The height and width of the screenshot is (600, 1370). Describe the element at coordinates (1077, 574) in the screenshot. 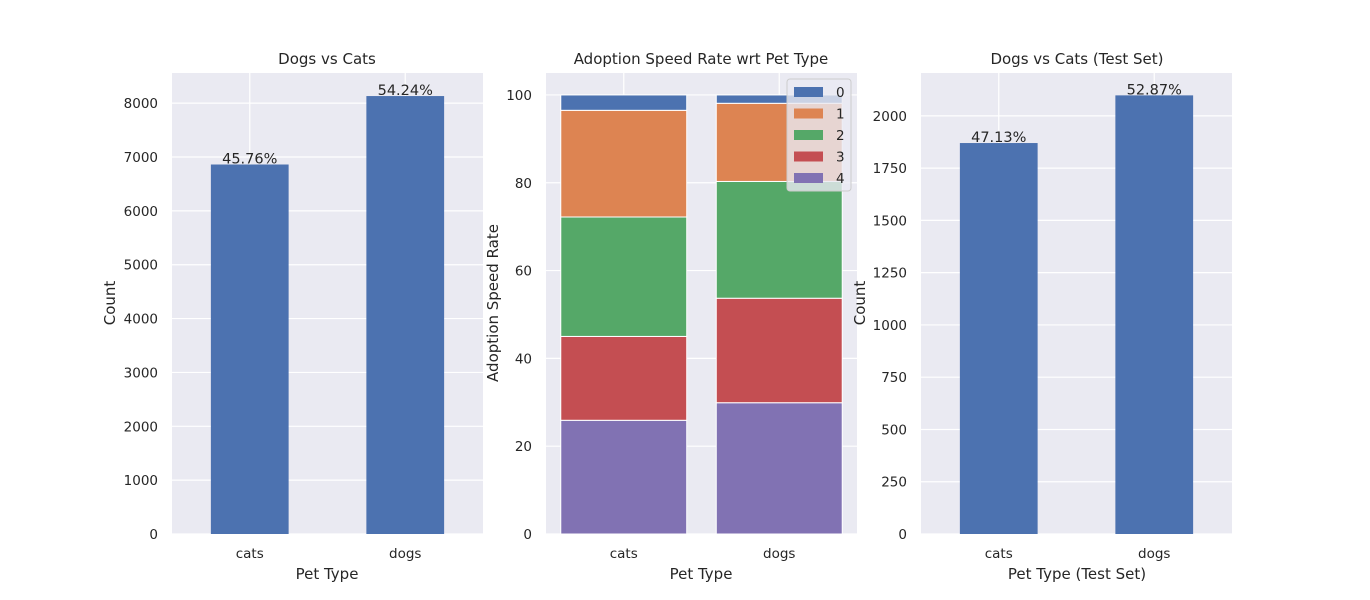

I see `x-axis-label: Pet Type (Test Set)` at that location.